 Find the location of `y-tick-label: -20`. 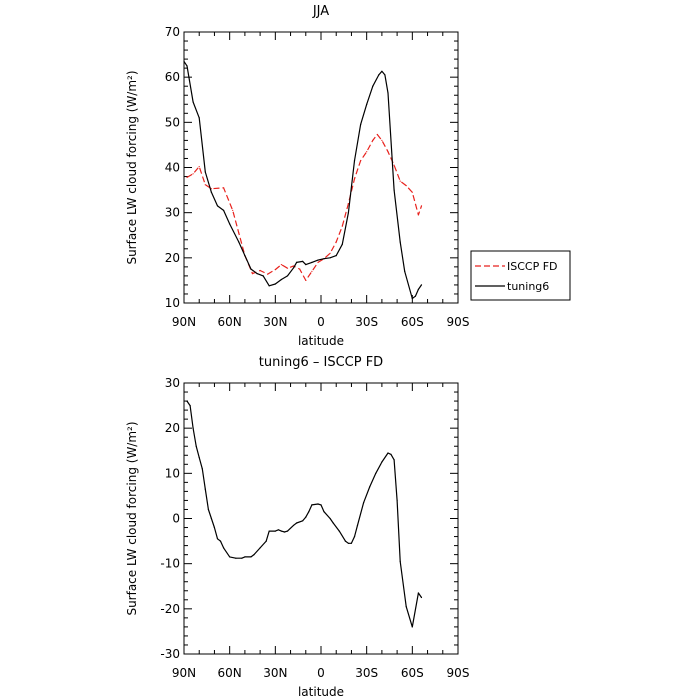

y-tick-label: -20 is located at coordinates (170, 609).